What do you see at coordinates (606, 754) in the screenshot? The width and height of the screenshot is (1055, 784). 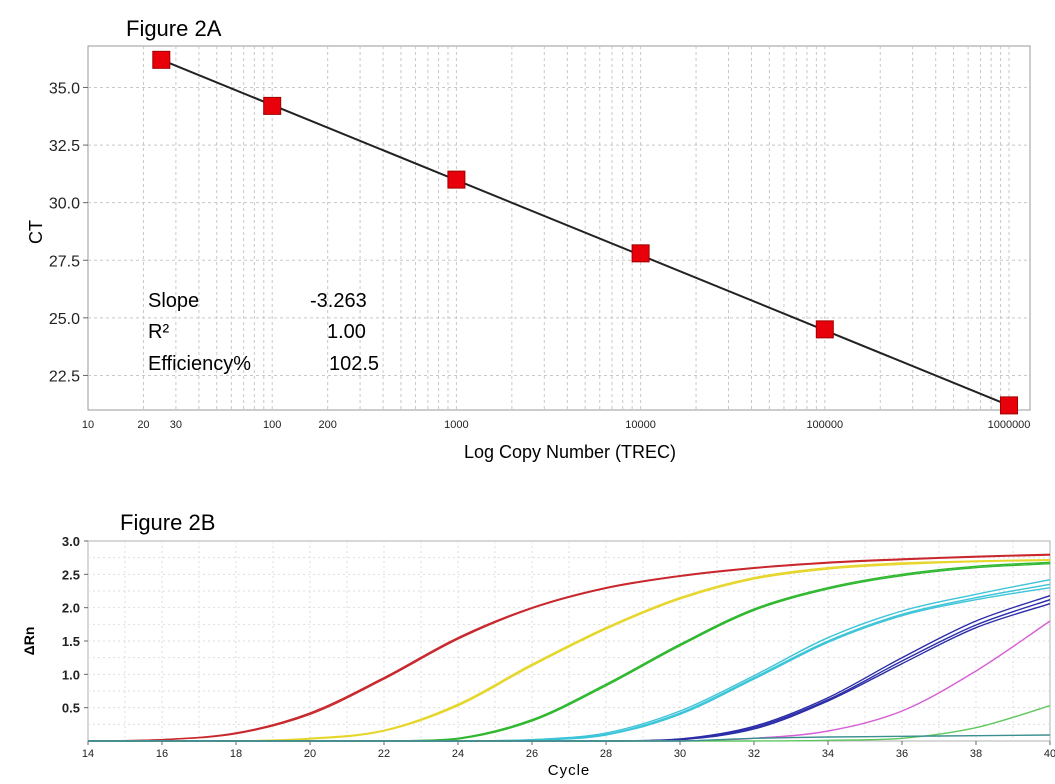 I see `figure-2b-x-tick-label: 28` at bounding box center [606, 754].